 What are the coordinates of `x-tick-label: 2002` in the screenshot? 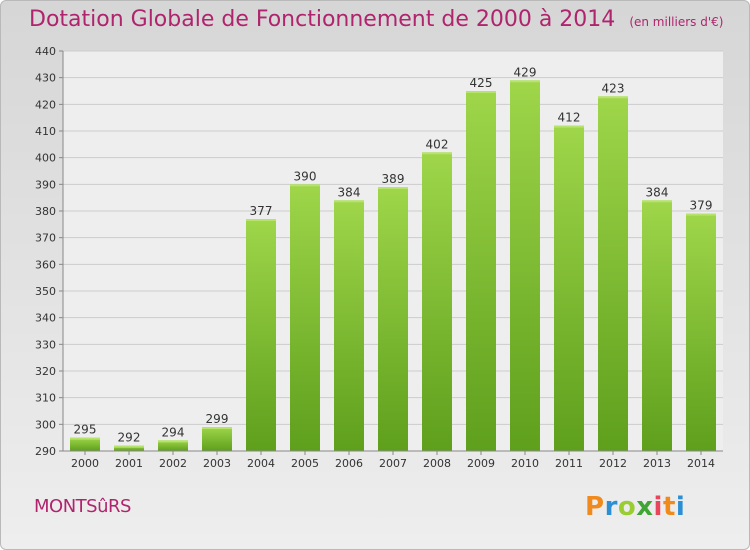 It's located at (173, 463).